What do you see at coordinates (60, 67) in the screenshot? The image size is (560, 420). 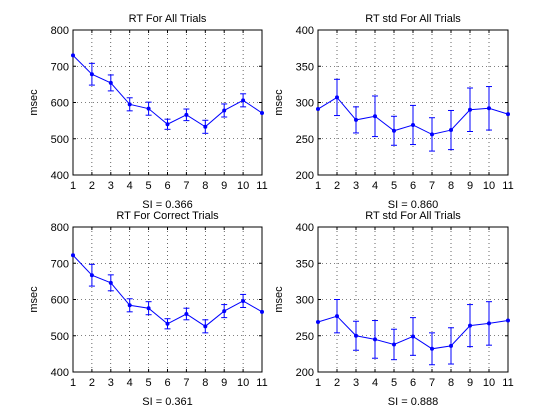 I see `y-tick-label: 700` at bounding box center [60, 67].